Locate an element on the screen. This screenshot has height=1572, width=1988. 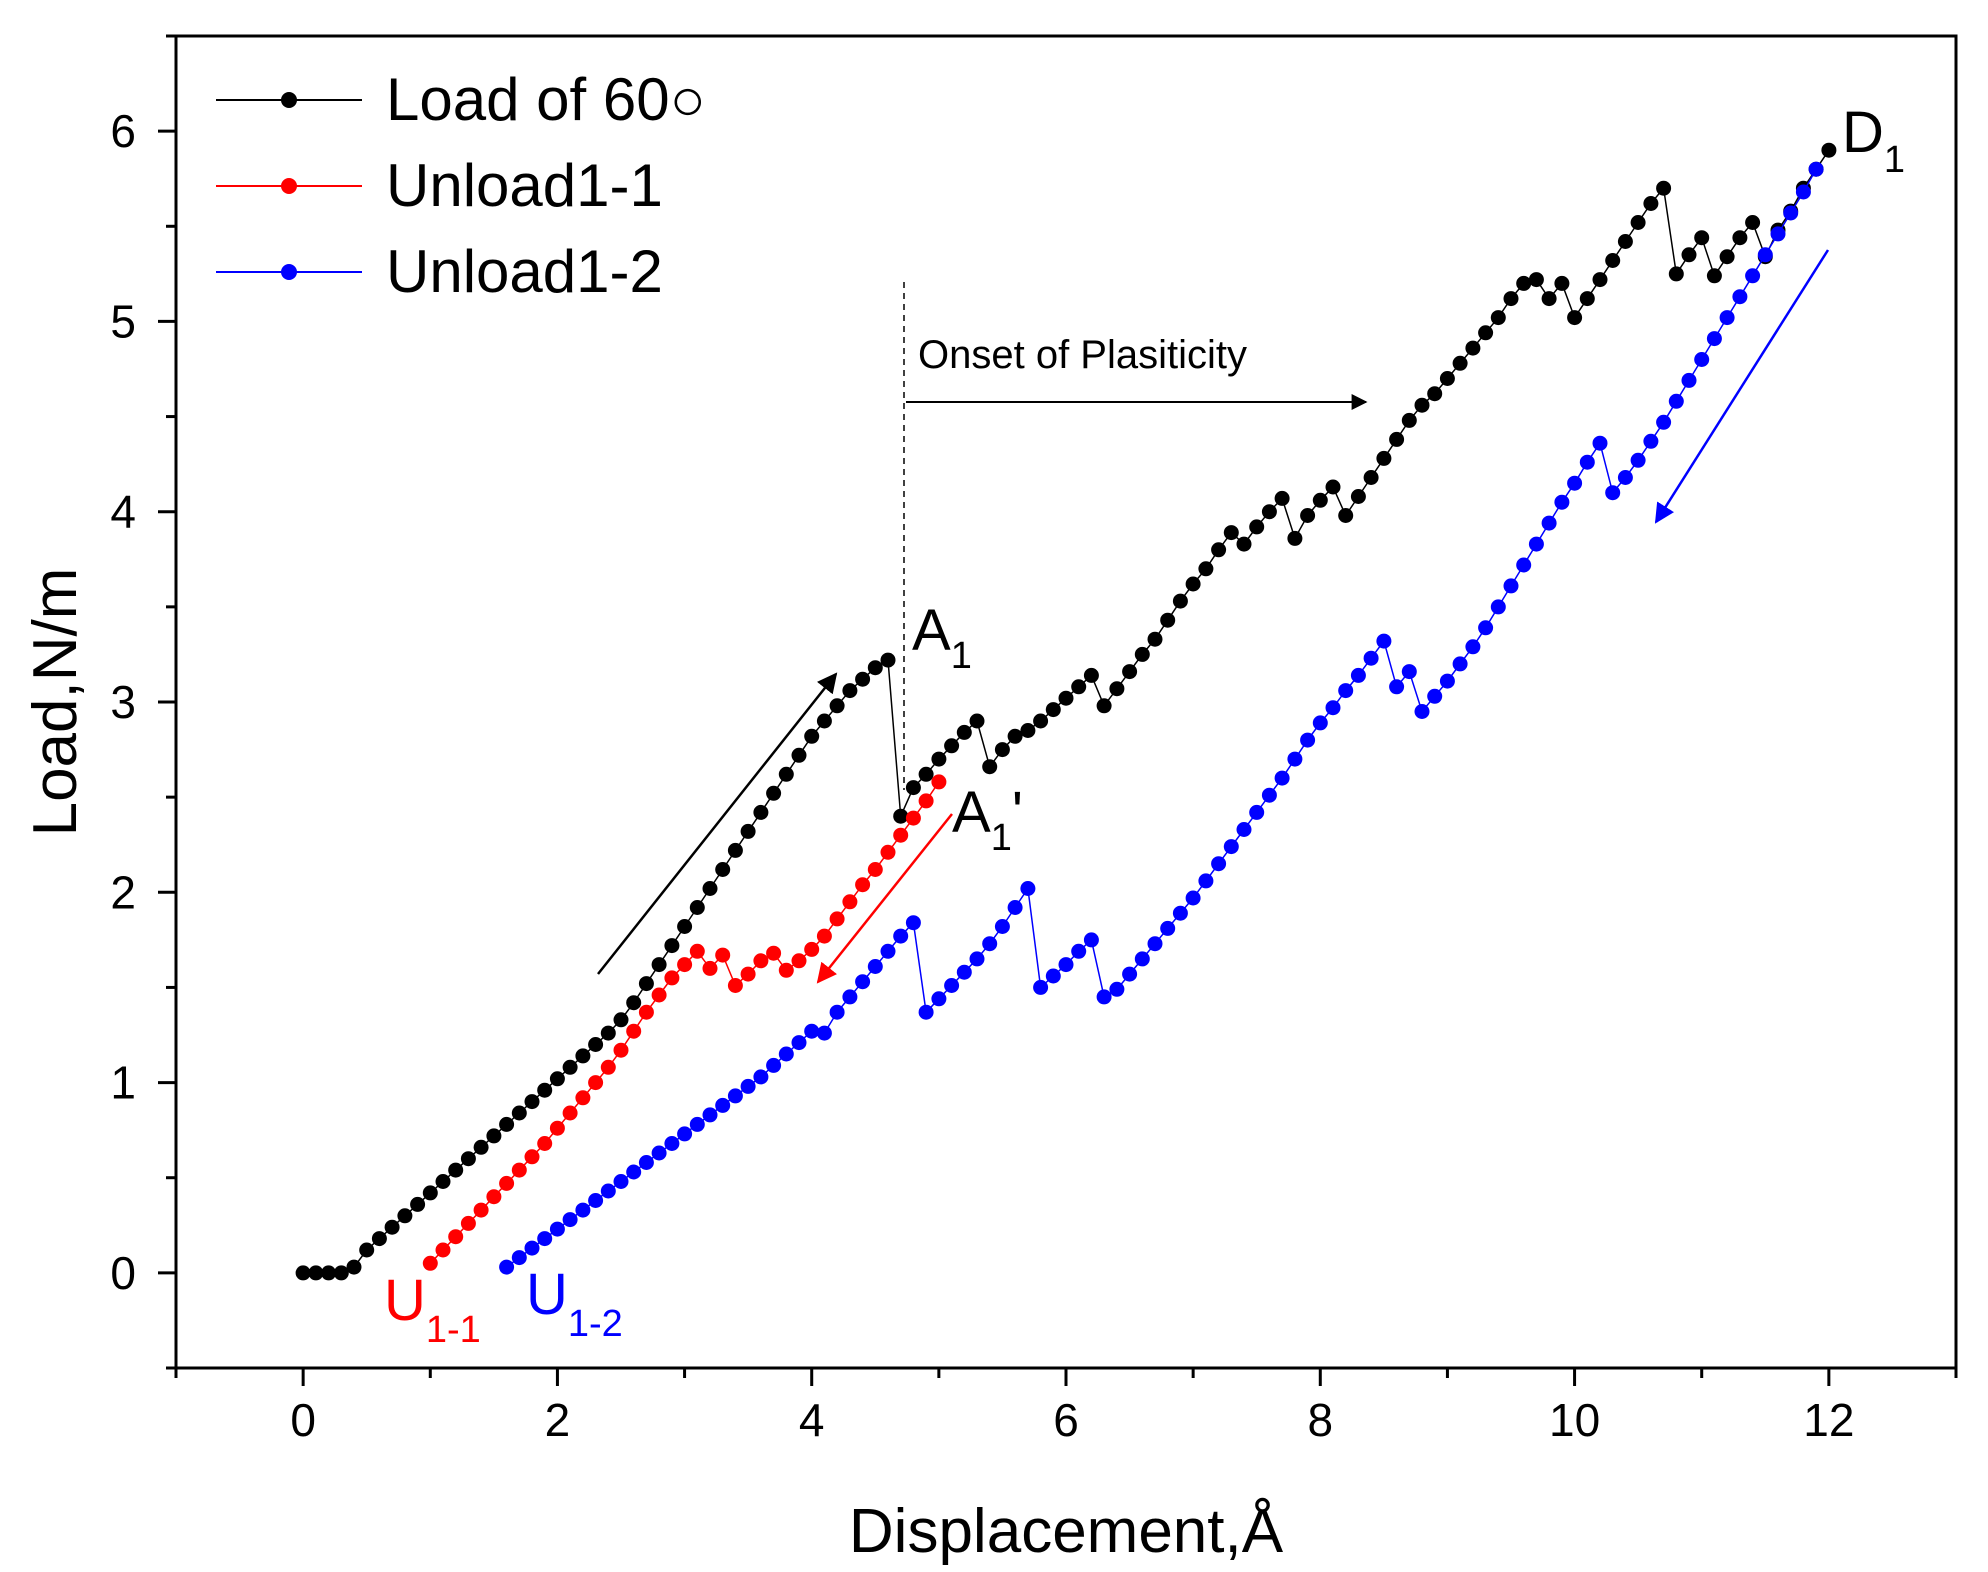
legend-entry-unload1-2: Unload1-2 is located at coordinates (439, 271).